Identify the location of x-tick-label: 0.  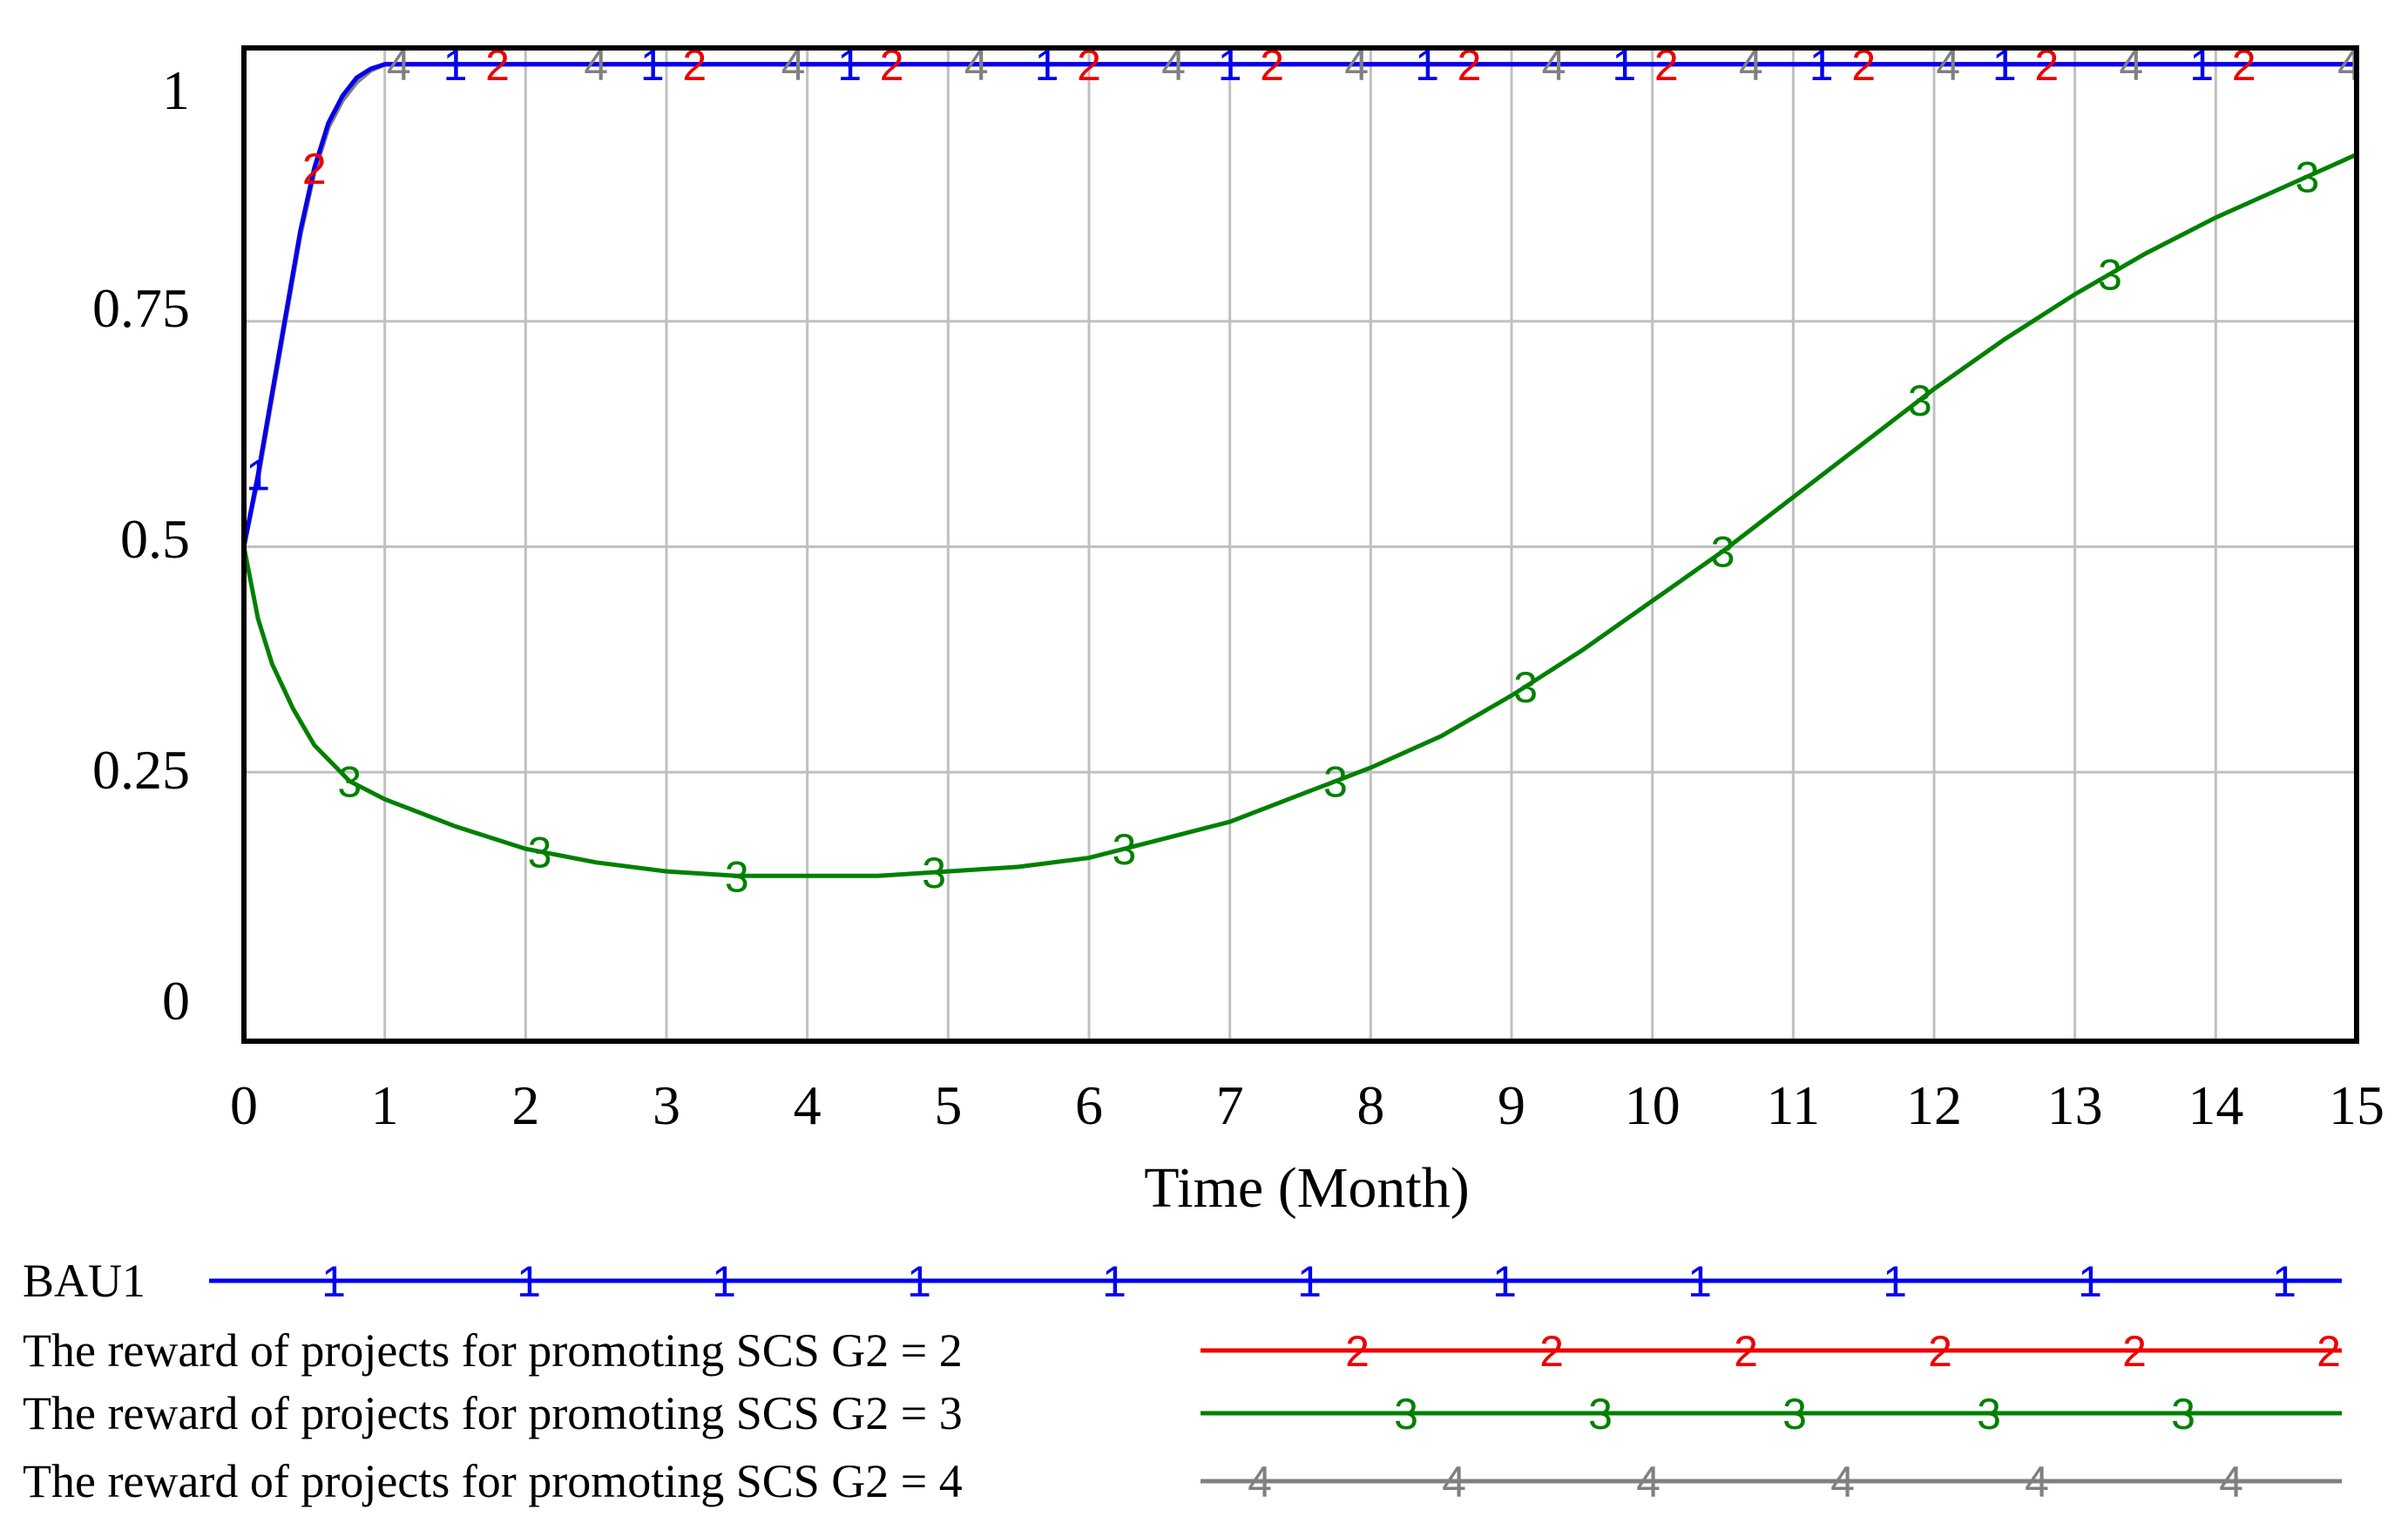
(244, 1105).